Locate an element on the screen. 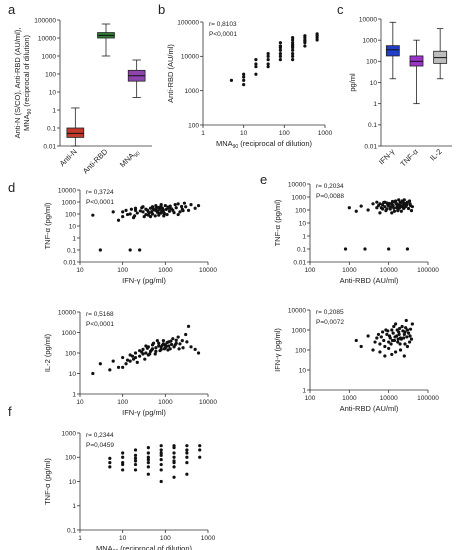  y-axis: 0.1 1 10 100 1000 is located at coordinates (71, 482).